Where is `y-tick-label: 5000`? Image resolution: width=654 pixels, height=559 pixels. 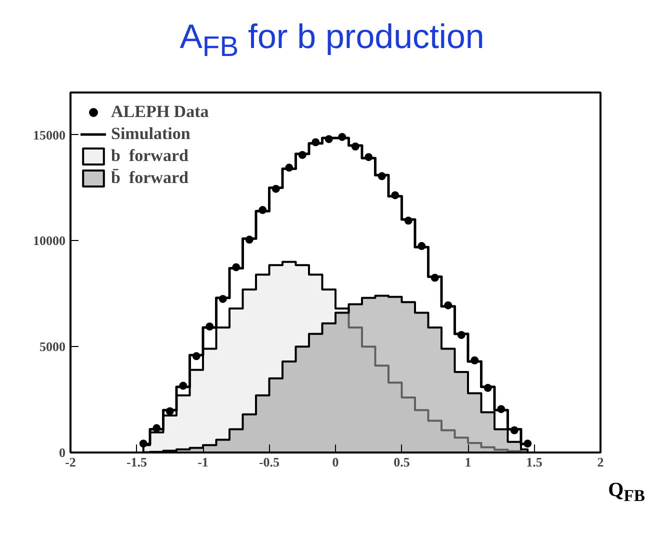
y-tick-label: 5000 is located at coordinates (53, 346).